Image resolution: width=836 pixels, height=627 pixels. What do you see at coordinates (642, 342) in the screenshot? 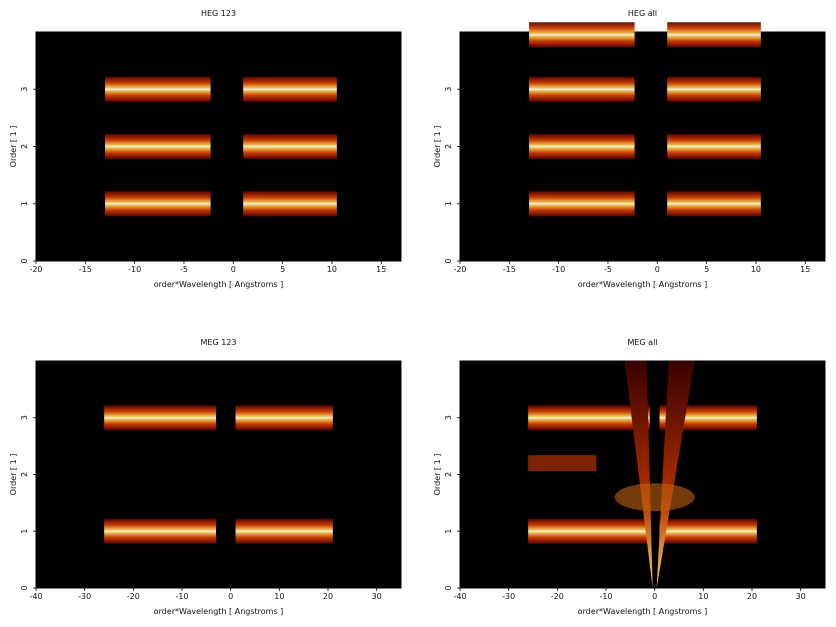
I see `panel-title: MEG all` at bounding box center [642, 342].